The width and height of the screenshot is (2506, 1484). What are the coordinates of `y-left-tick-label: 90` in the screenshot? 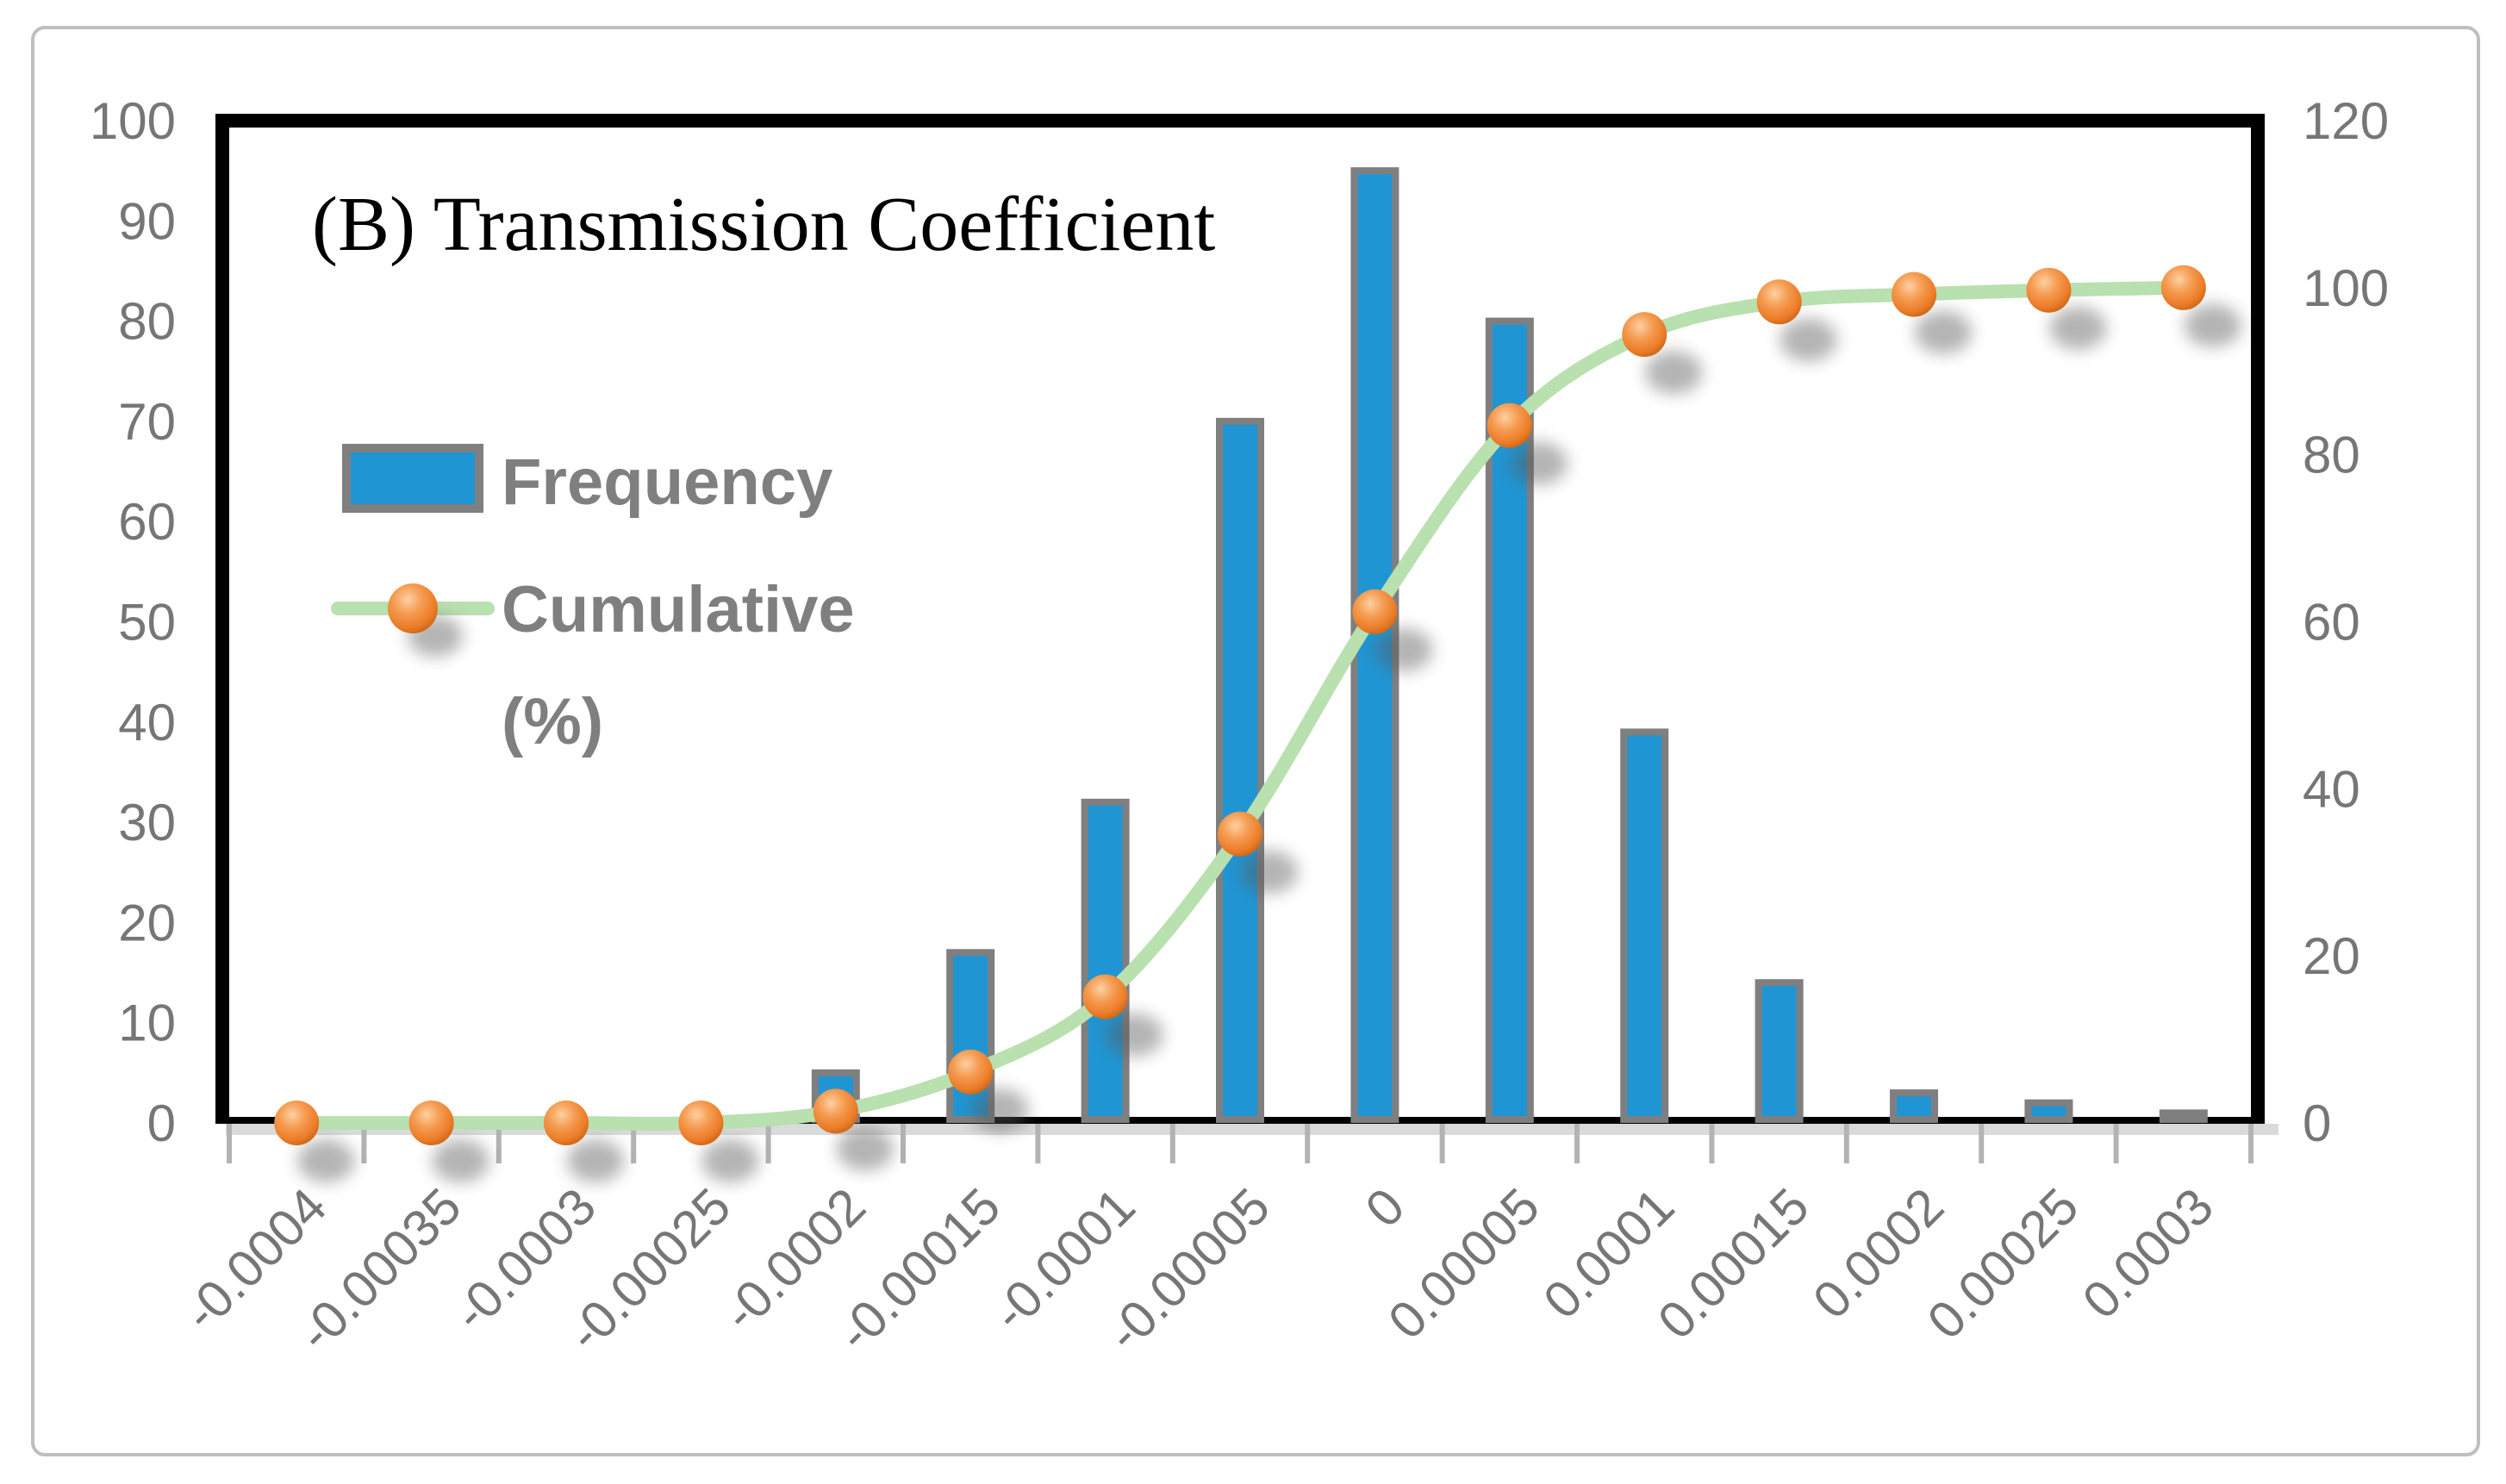 It's located at (147, 221).